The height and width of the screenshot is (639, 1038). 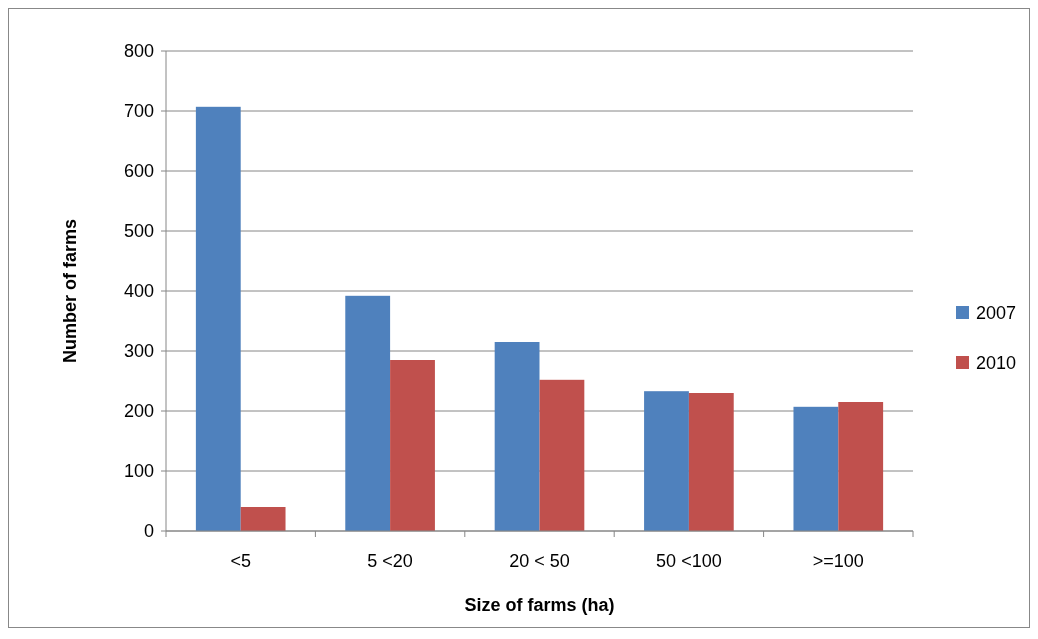 I want to click on x-tick-label: >=100, so click(x=838, y=561).